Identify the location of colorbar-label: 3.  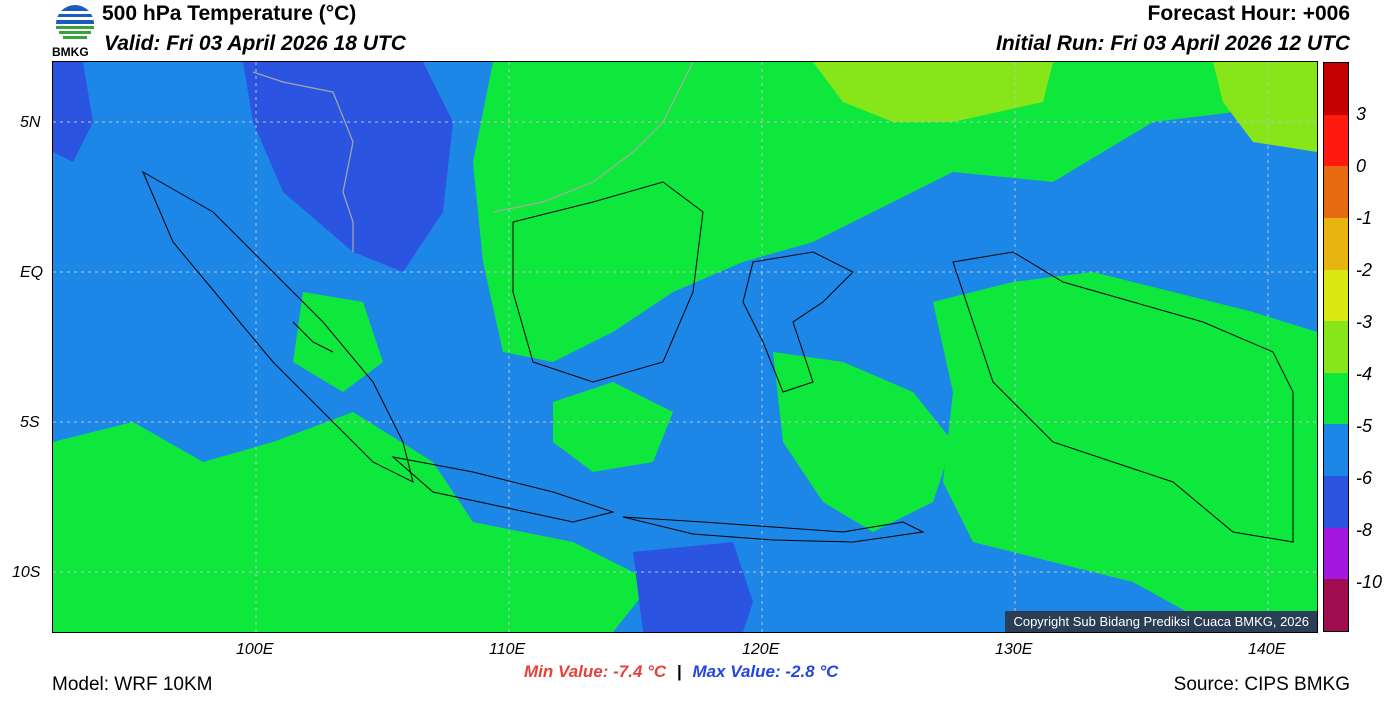
(1361, 114).